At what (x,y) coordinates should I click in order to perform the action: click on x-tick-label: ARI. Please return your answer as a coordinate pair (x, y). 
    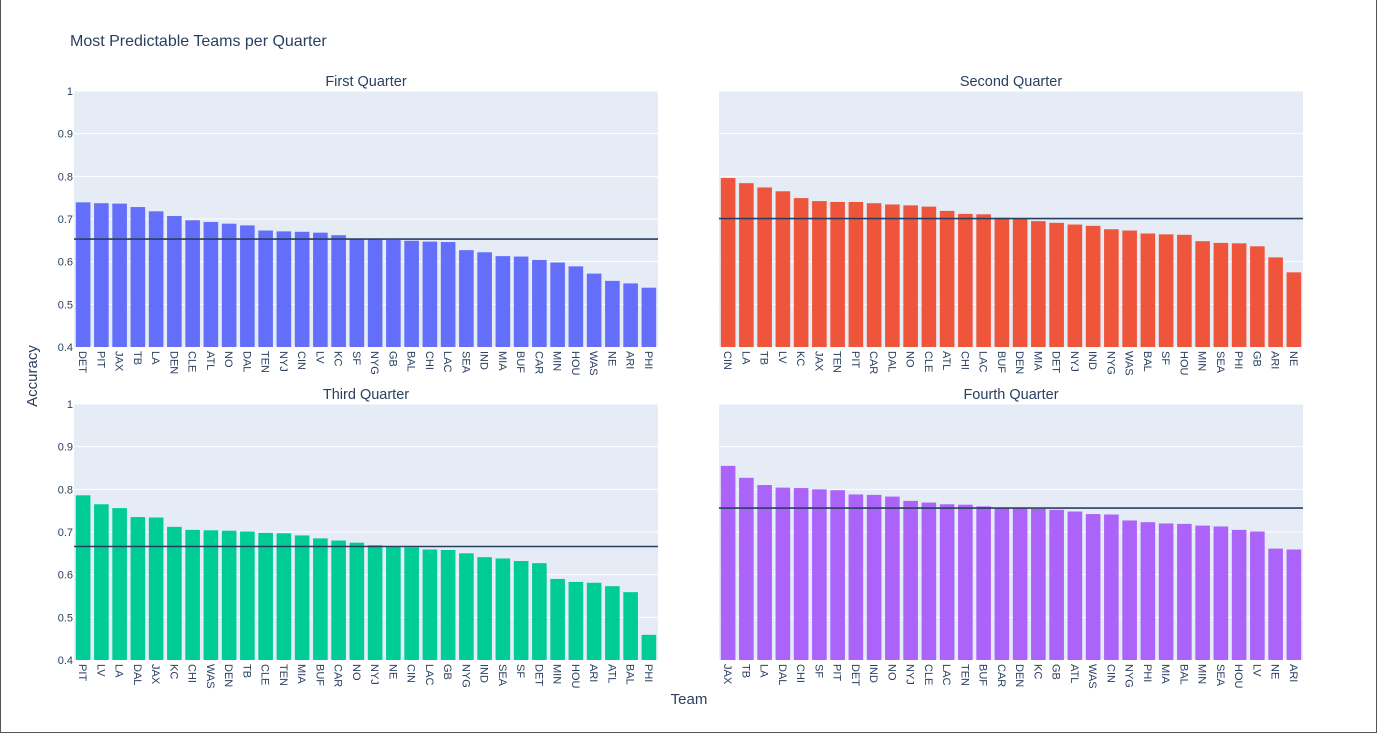
    Looking at the image, I should click on (630, 360).